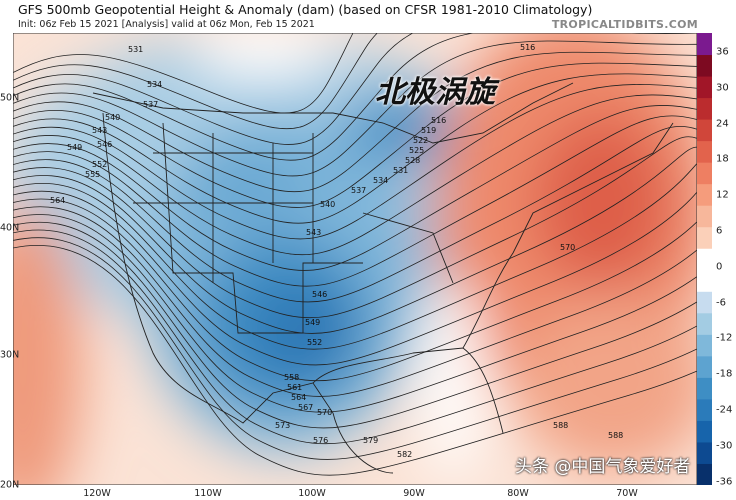  What do you see at coordinates (404, 454) in the screenshot?
I see `contour-label: 582` at bounding box center [404, 454].